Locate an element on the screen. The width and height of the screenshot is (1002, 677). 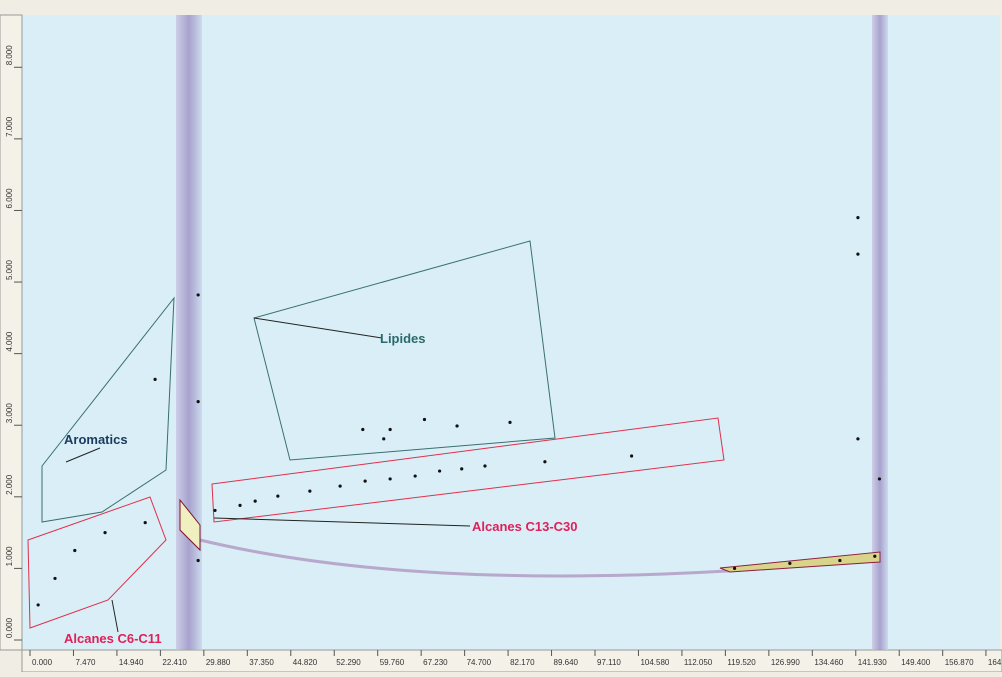
y-tick-label: 5.000 is located at coordinates (9, 269).